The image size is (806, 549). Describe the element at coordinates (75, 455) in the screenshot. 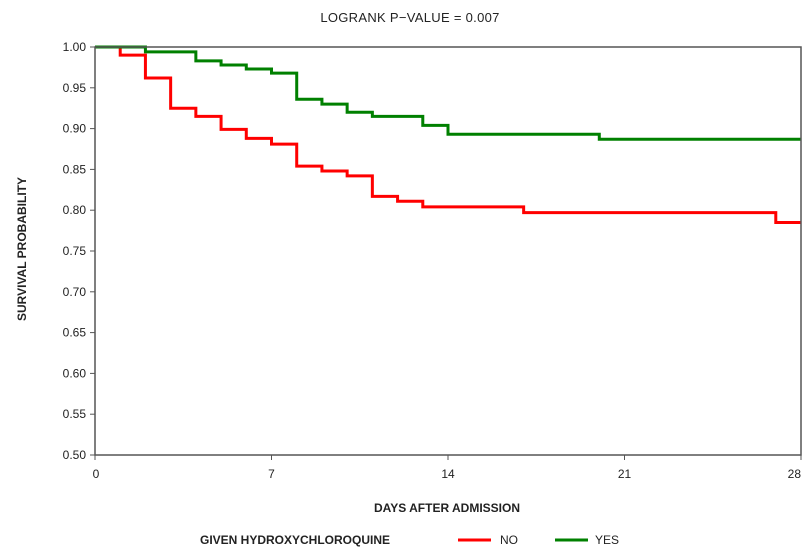

I see `y-tick-label: 0.50` at that location.